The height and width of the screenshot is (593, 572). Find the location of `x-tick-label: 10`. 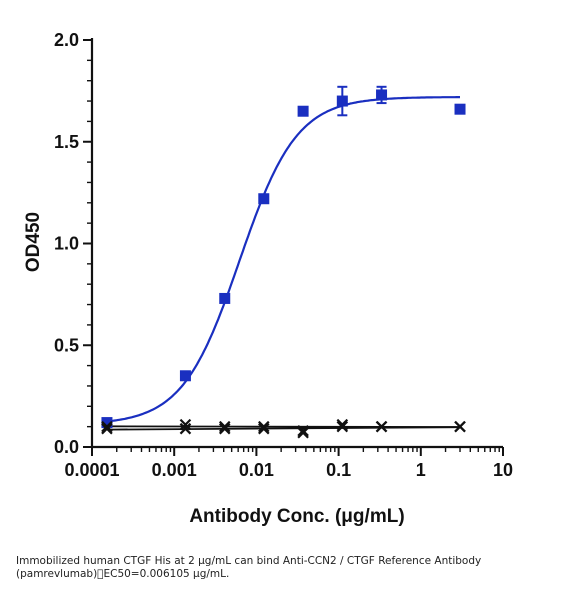

x-tick-label: 10 is located at coordinates (503, 470).